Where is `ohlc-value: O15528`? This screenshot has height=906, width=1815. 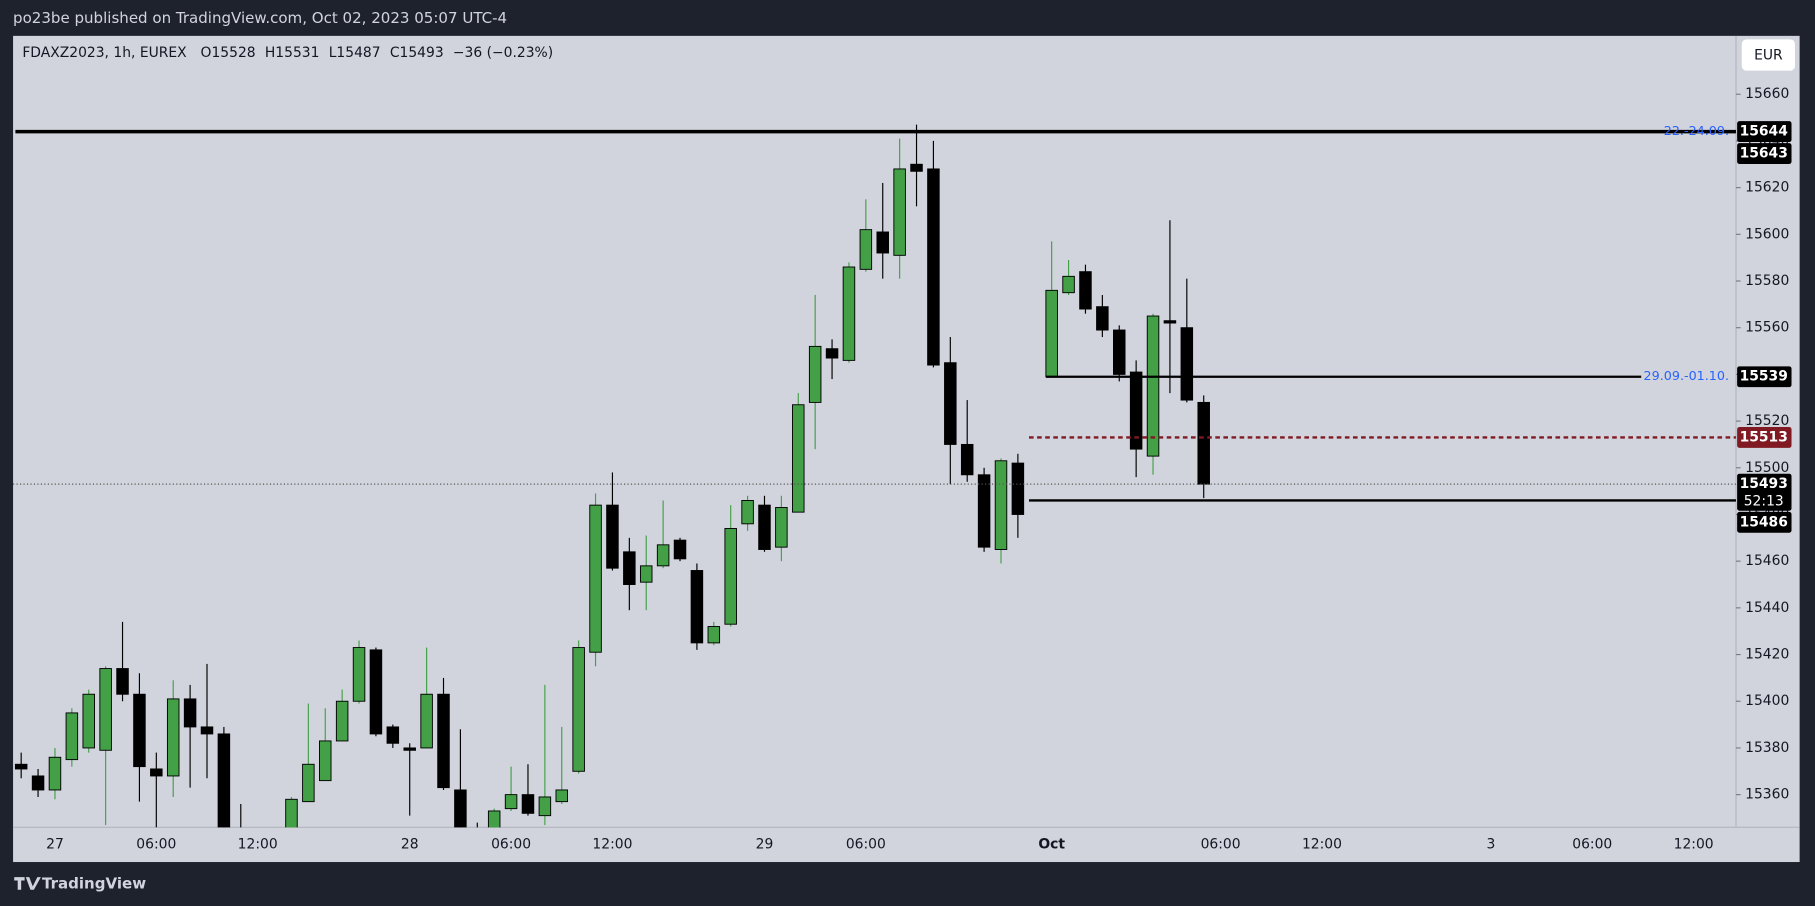 ohlc-value: O15528 is located at coordinates (228, 53).